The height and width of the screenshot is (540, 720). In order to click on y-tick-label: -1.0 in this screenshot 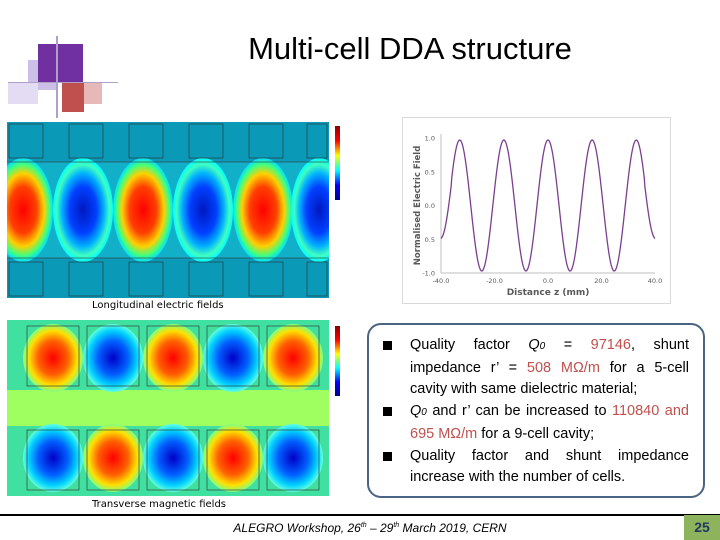, I will do `click(428, 274)`.